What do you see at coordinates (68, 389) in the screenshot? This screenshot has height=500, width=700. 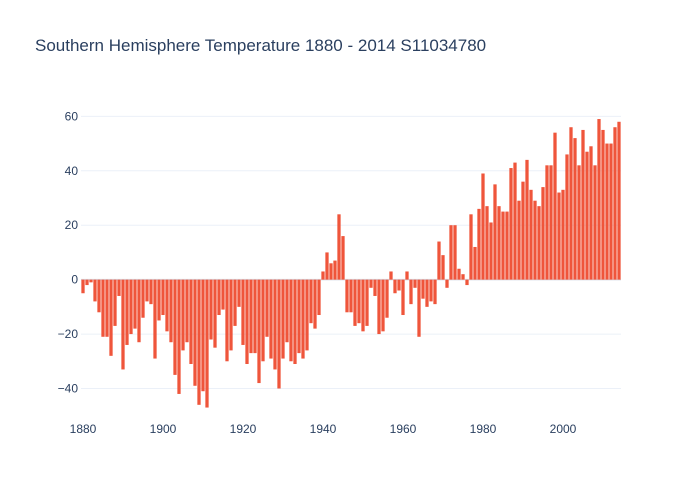 I see `y-tick-label: −40` at bounding box center [68, 389].